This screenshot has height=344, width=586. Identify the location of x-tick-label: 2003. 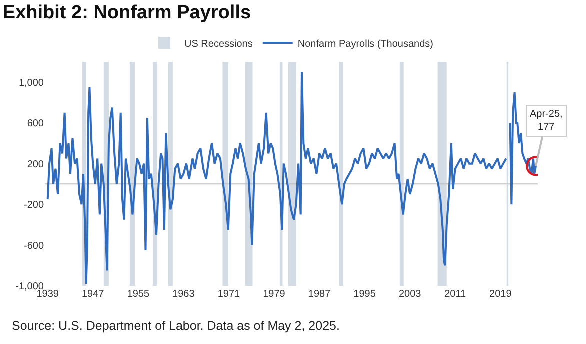
(410, 294).